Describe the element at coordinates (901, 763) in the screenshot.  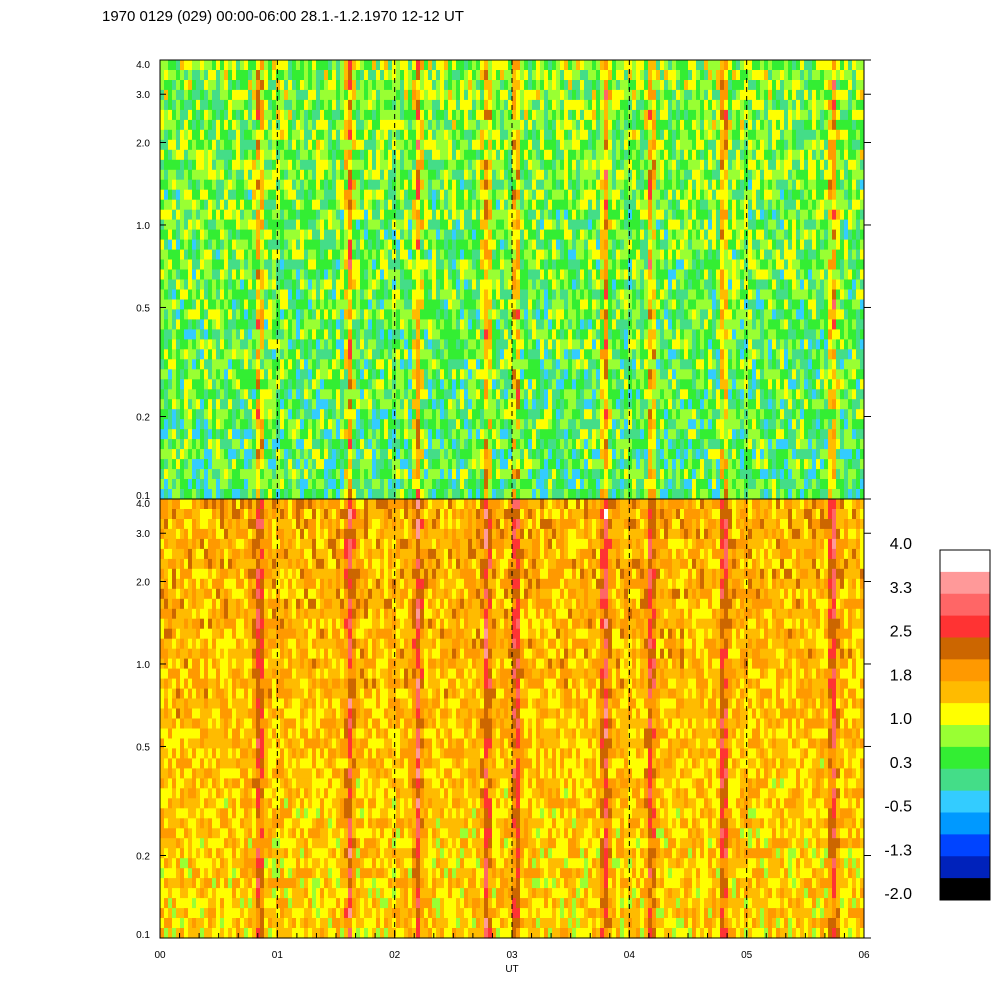
I see `colorbar-label: 0.3` at that location.